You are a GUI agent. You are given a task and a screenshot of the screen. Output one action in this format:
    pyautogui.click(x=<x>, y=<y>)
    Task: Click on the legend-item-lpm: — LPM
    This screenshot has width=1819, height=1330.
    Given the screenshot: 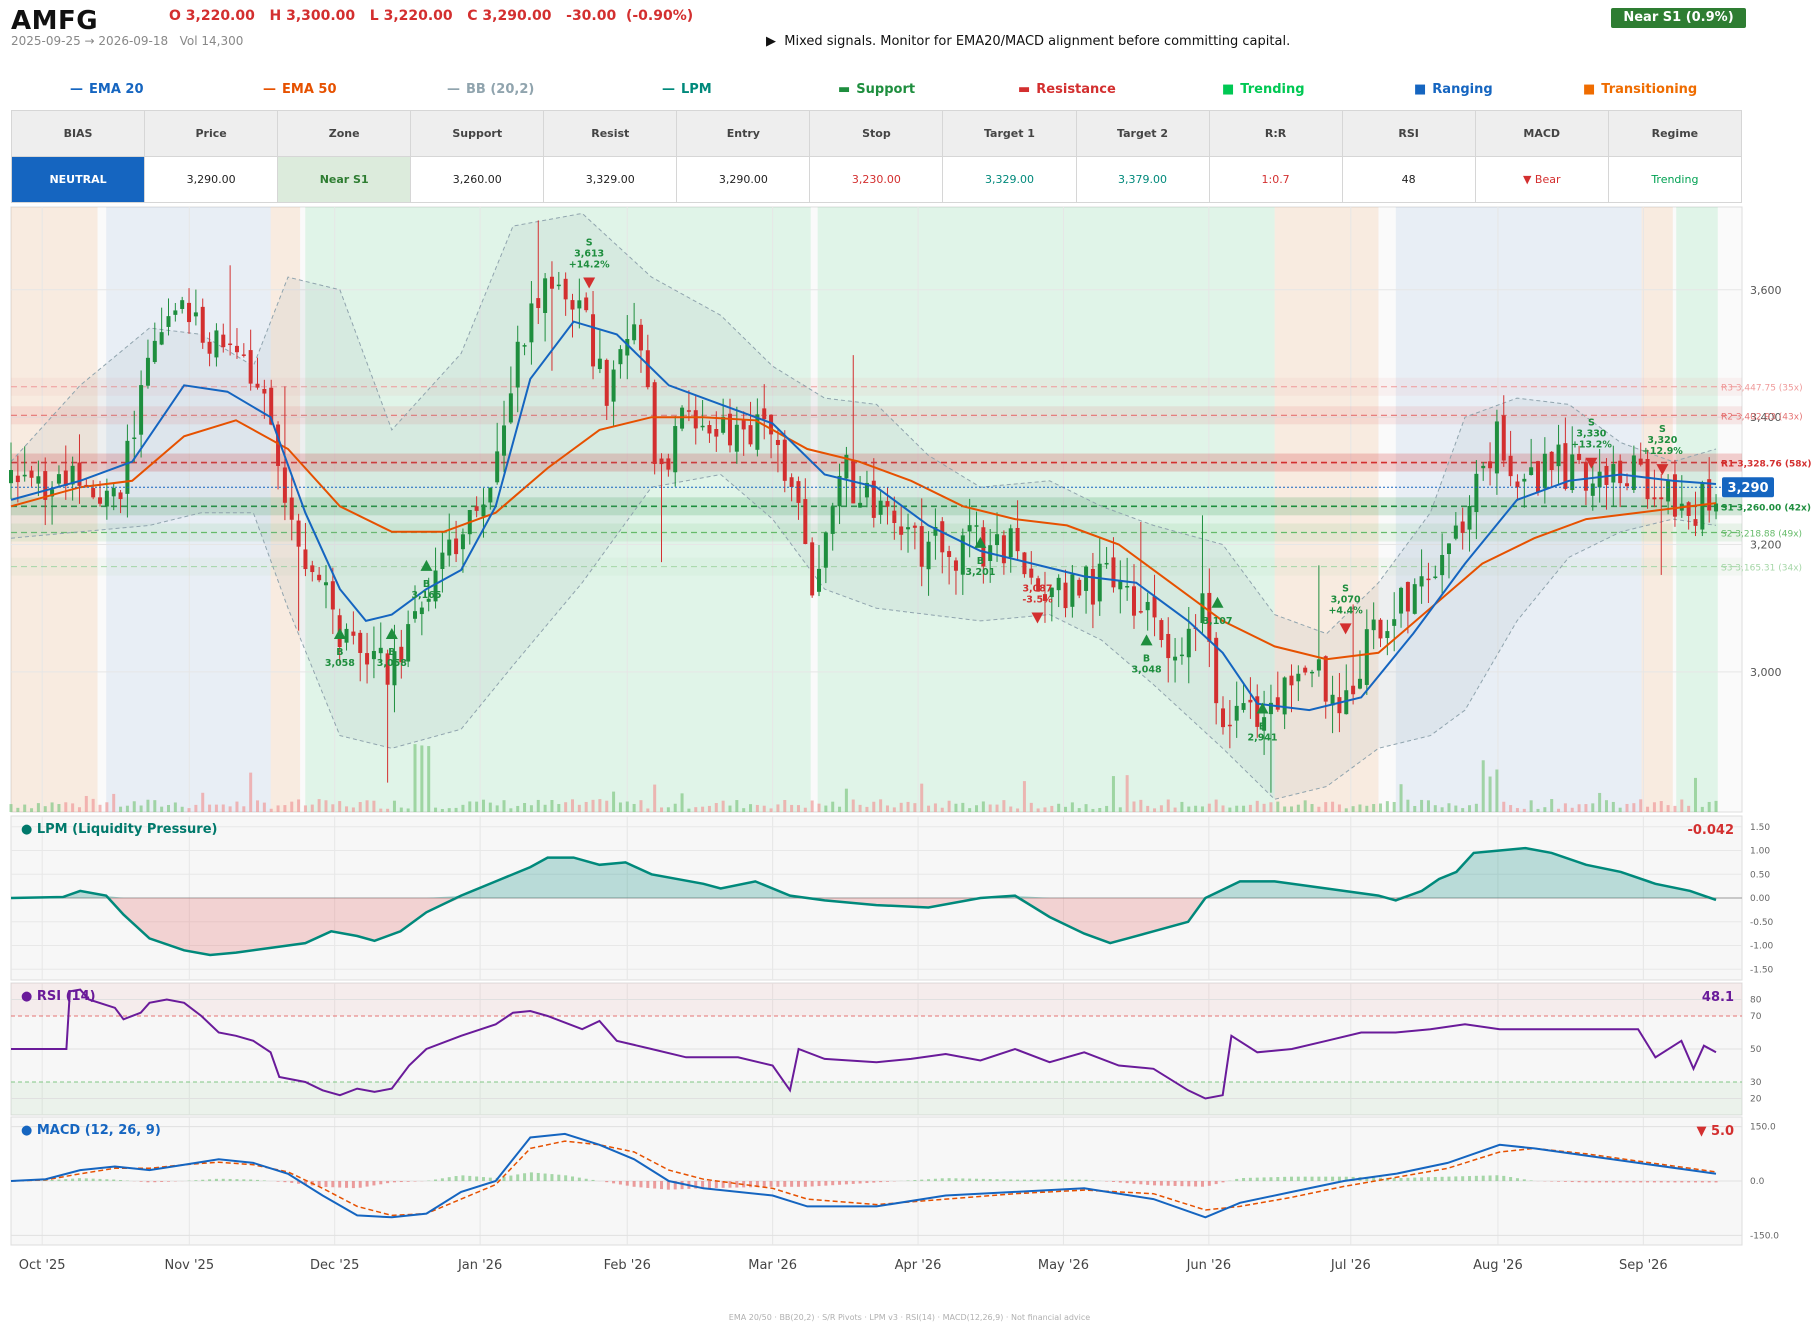 What is the action you would take?
    pyautogui.click(x=687, y=89)
    